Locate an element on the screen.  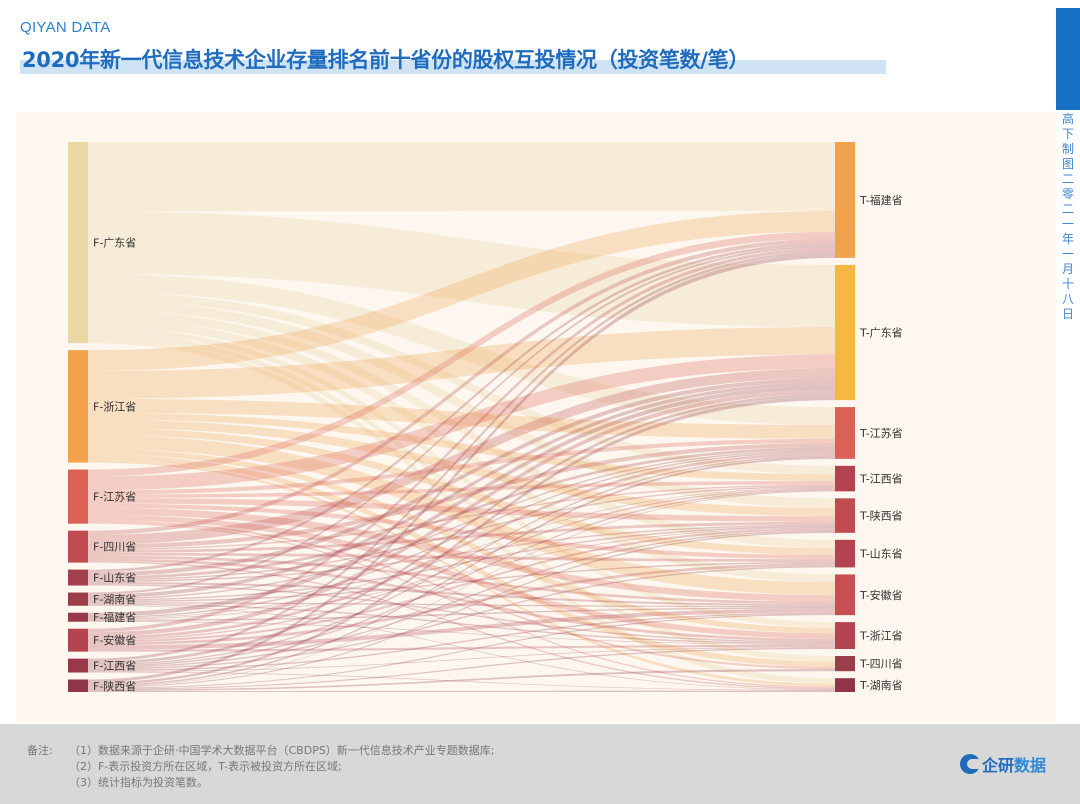
source-label-7: F-安徽省 is located at coordinates (114, 640).